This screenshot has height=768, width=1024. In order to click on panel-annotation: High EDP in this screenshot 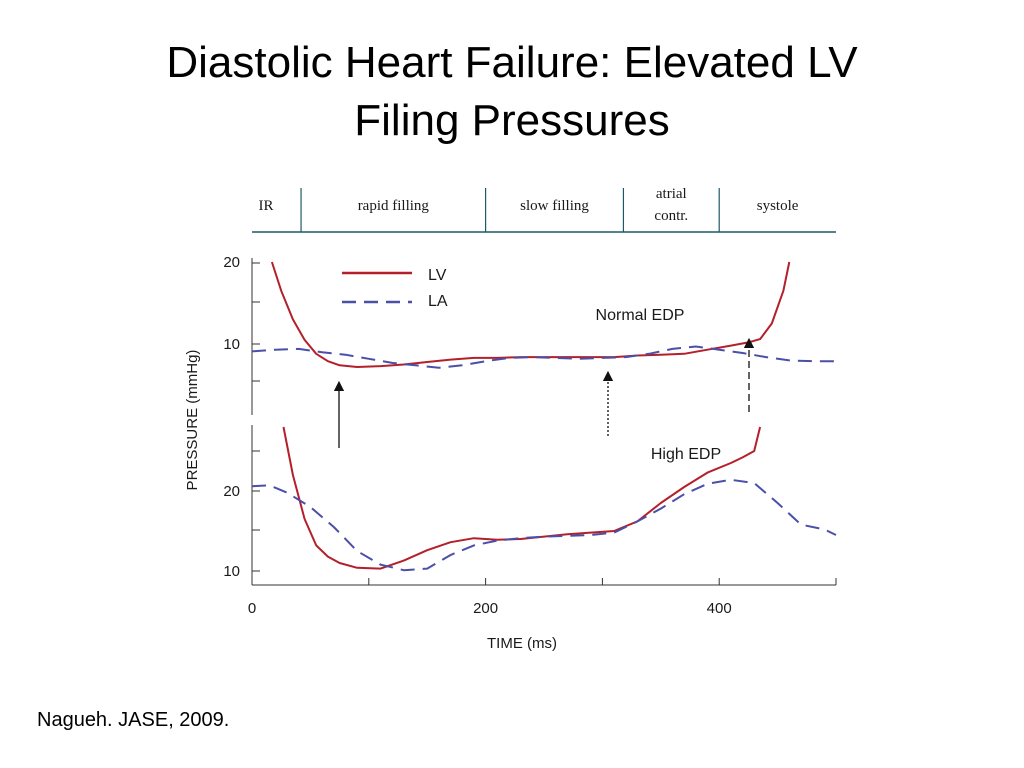, I will do `click(686, 454)`.